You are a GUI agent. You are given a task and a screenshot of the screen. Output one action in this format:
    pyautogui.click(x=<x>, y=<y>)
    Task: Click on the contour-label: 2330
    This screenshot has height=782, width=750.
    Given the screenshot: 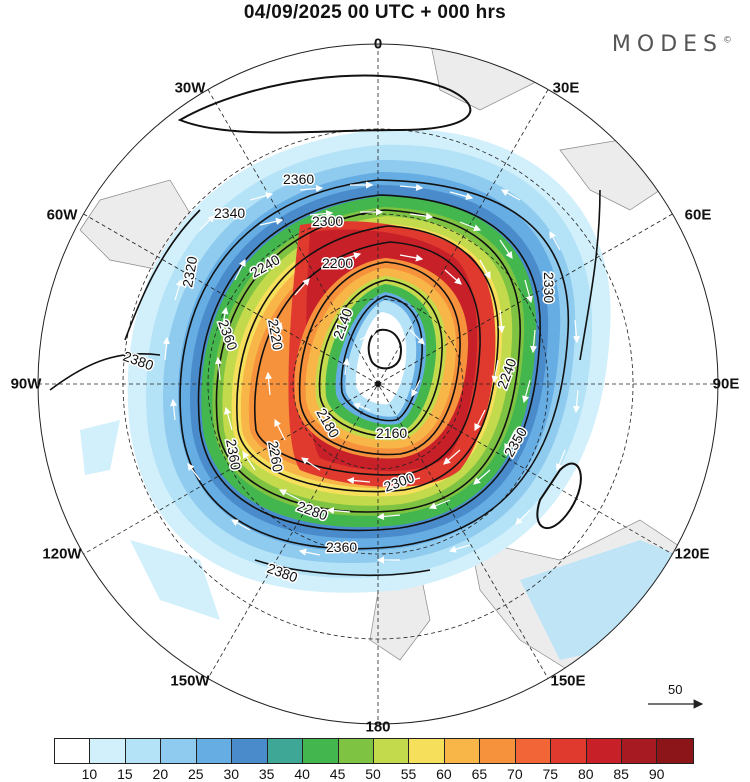 What is the action you would take?
    pyautogui.click(x=549, y=287)
    